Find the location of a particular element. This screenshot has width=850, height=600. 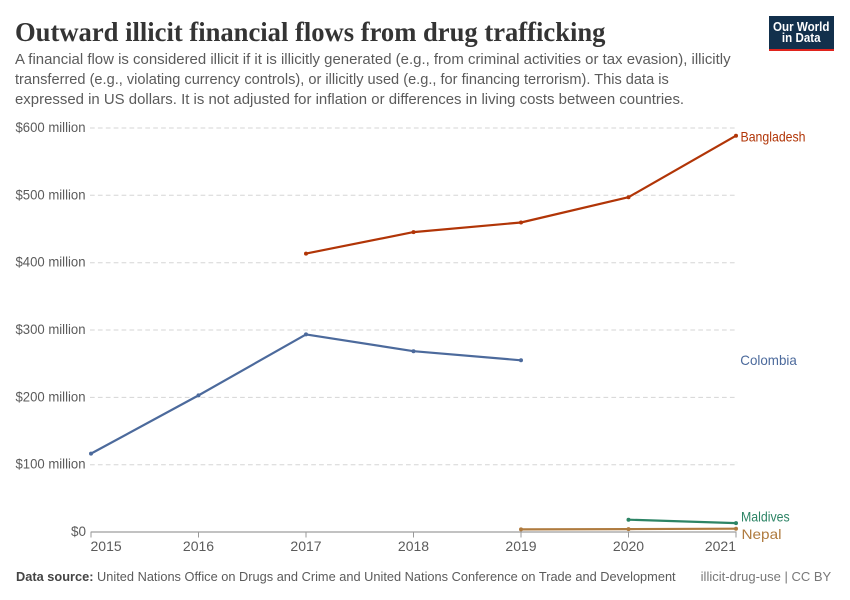

svg-text: 2021 is located at coordinates (720, 546).